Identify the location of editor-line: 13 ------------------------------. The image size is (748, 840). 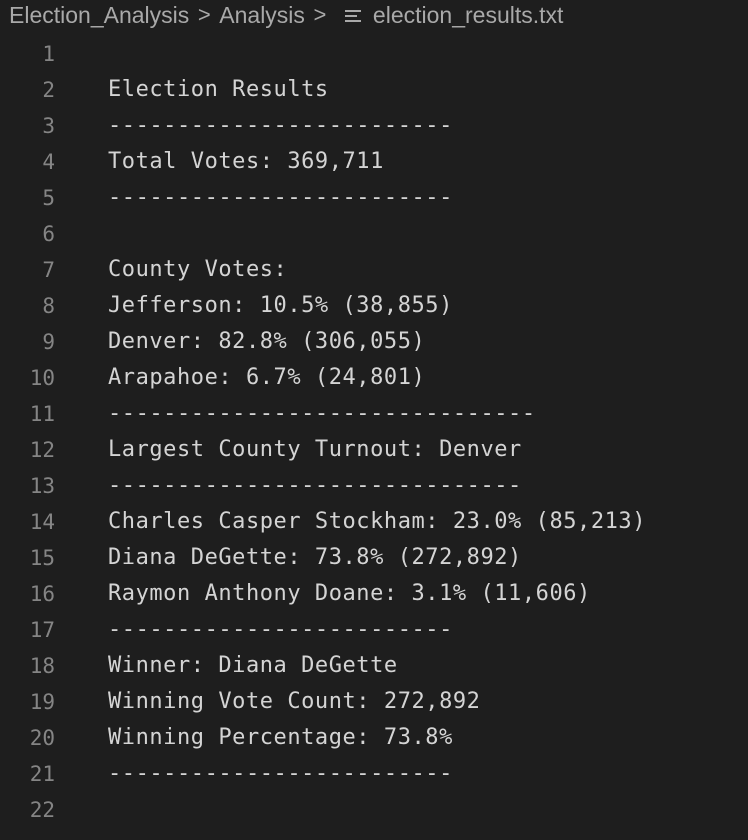
(374, 486).